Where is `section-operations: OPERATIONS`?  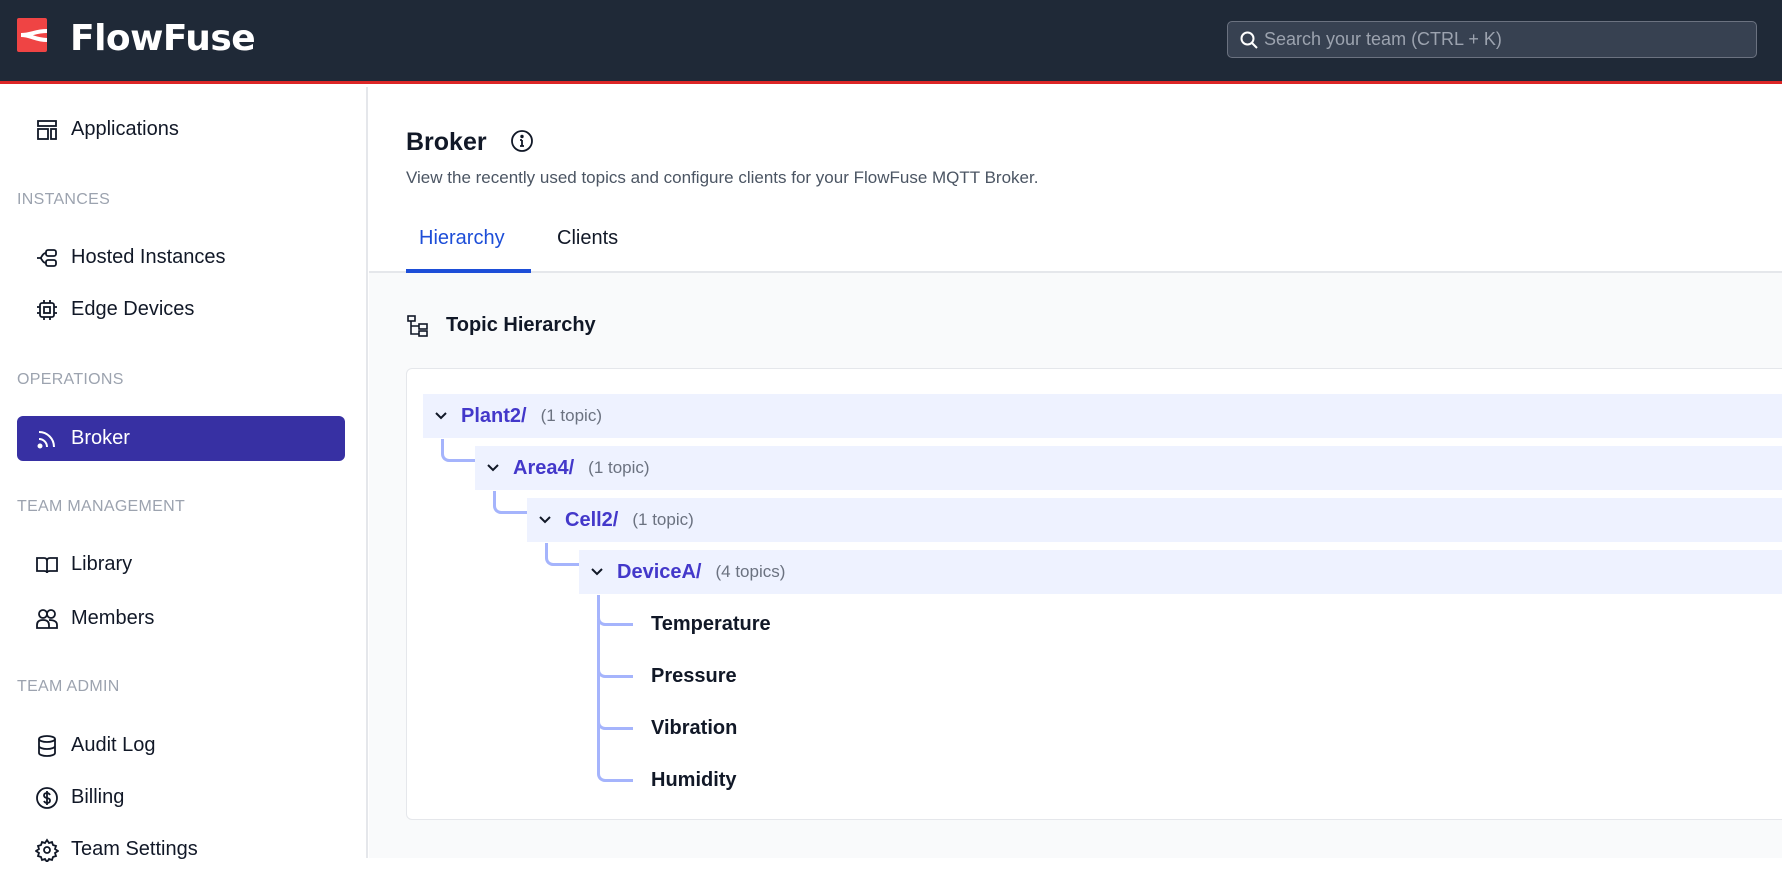
section-operations: OPERATIONS is located at coordinates (70, 379).